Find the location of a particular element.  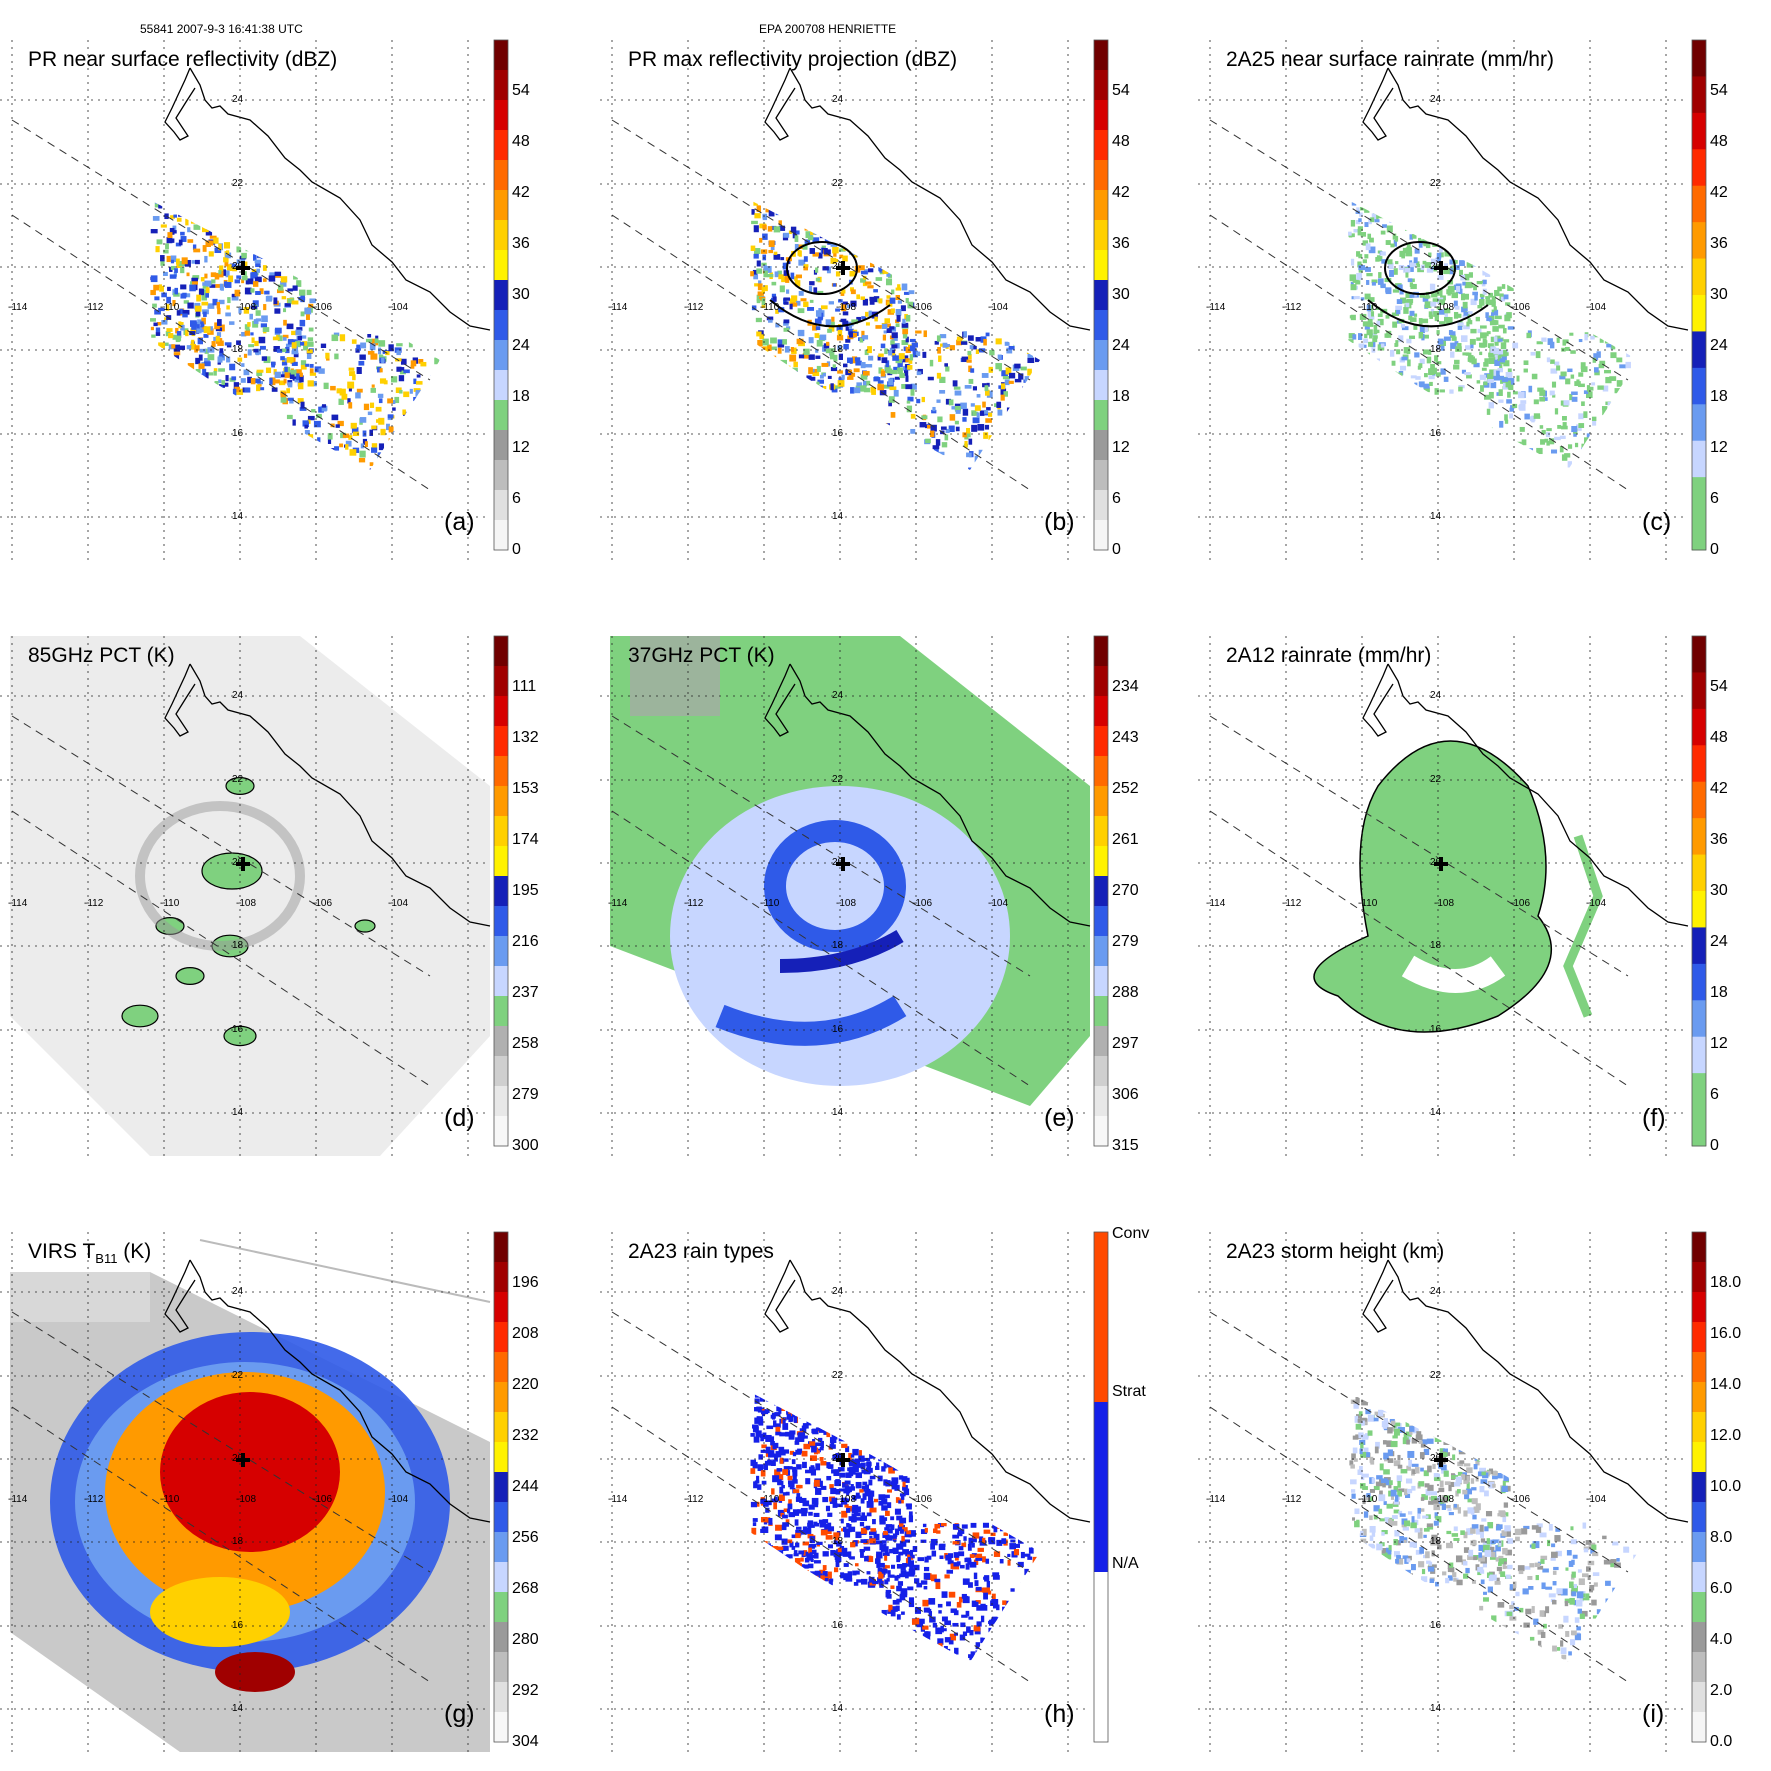

panel-title-d: 85GHz PCT (K) is located at coordinates (101, 655).